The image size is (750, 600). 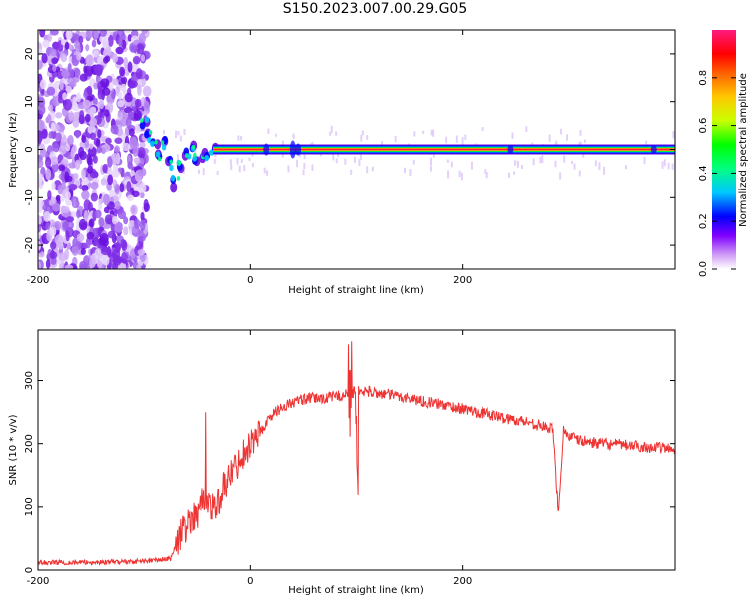 What do you see at coordinates (298, 149) in the screenshot?
I see `carrier-bump` at bounding box center [298, 149].